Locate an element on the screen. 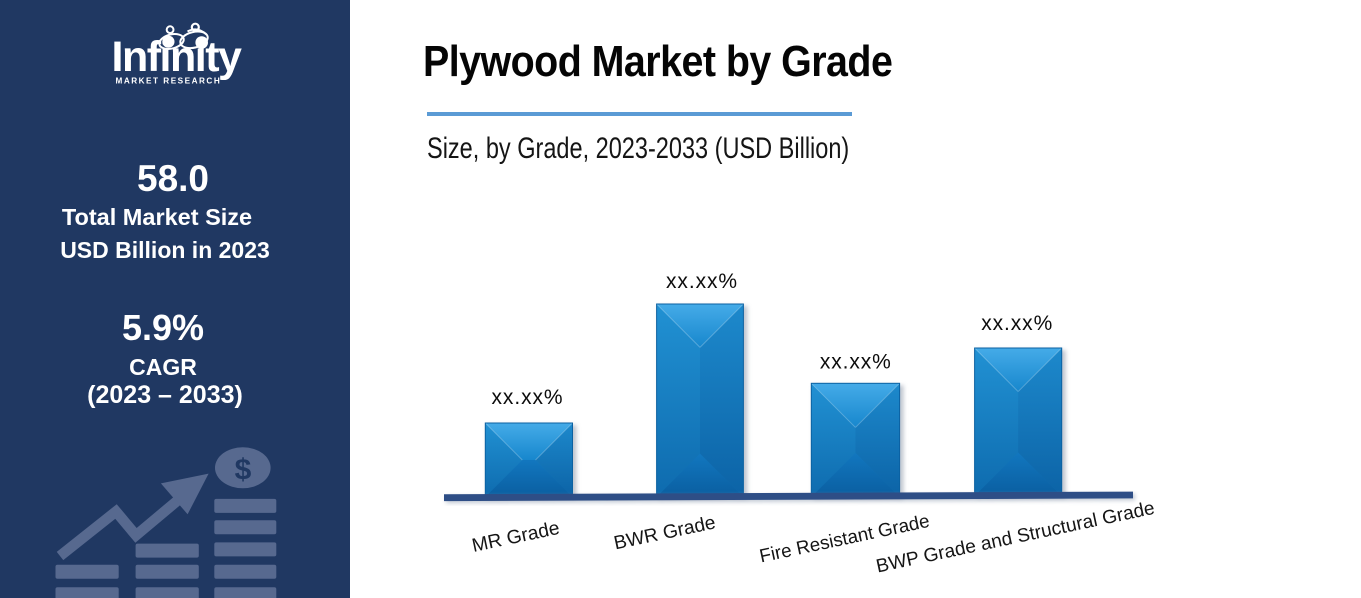  svg-text: Infinity is located at coordinates (177, 57).